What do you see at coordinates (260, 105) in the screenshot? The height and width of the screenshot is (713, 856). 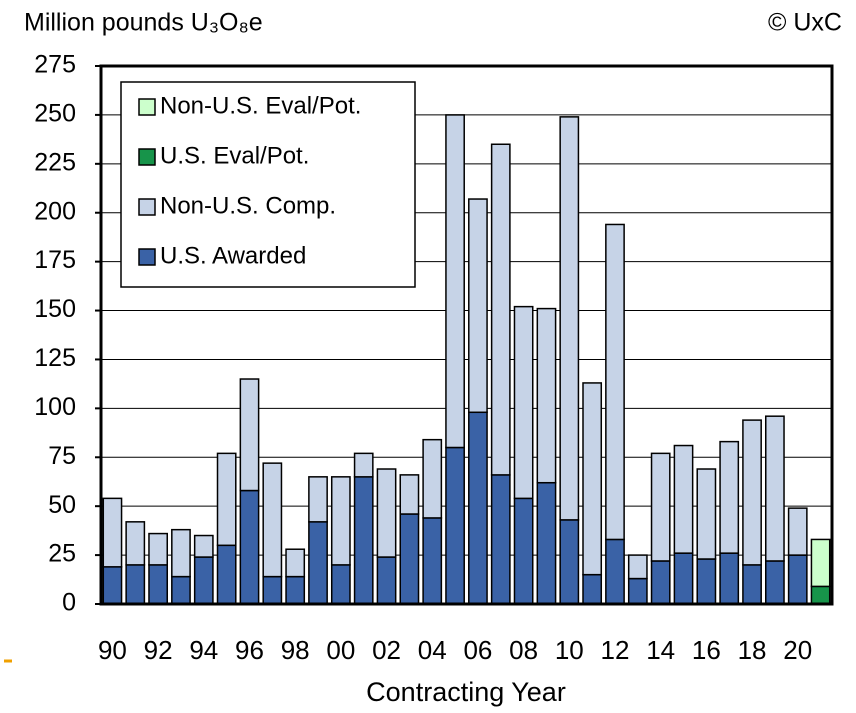 I see `legend-label: Non-U.S. Eval/Pot.` at bounding box center [260, 105].